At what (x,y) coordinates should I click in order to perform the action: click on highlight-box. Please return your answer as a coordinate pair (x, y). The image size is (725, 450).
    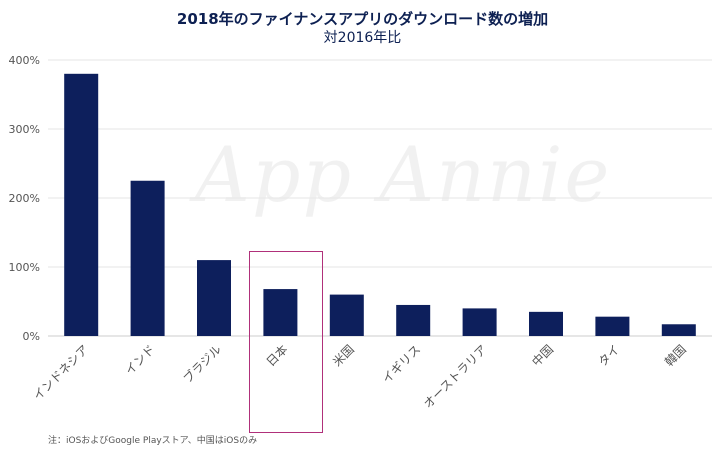
    Looking at the image, I should click on (286, 342).